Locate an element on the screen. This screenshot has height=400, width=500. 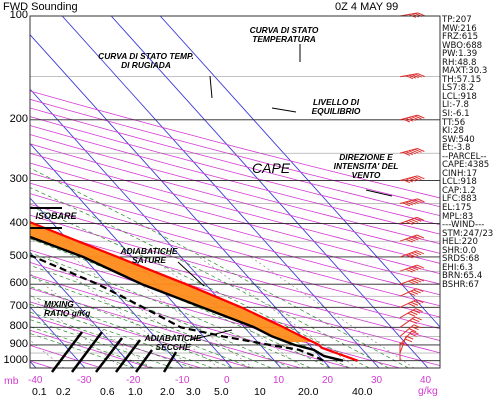
stat-line: CAP:1.2 is located at coordinates (459, 190).